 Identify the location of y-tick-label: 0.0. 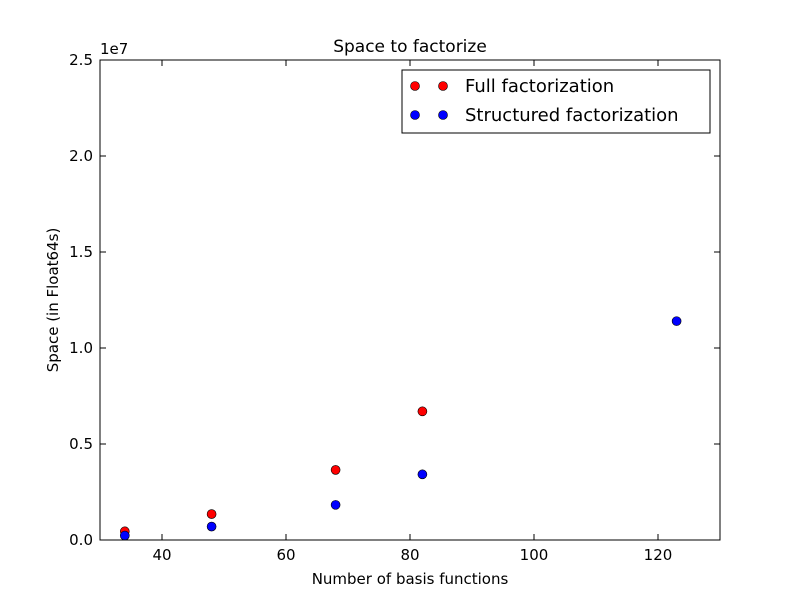
(81, 540).